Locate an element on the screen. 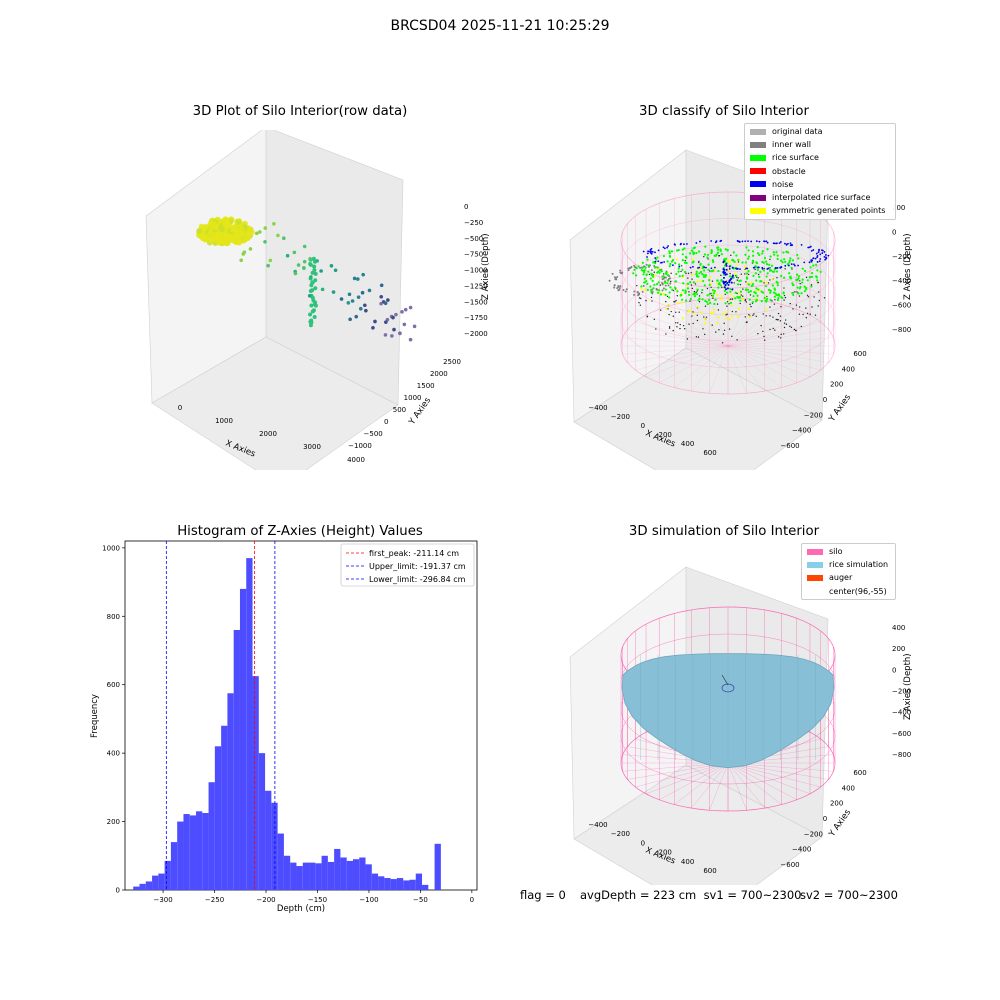 The image size is (1000, 1000). histogram-x-tick-label: −250 is located at coordinates (214, 900).